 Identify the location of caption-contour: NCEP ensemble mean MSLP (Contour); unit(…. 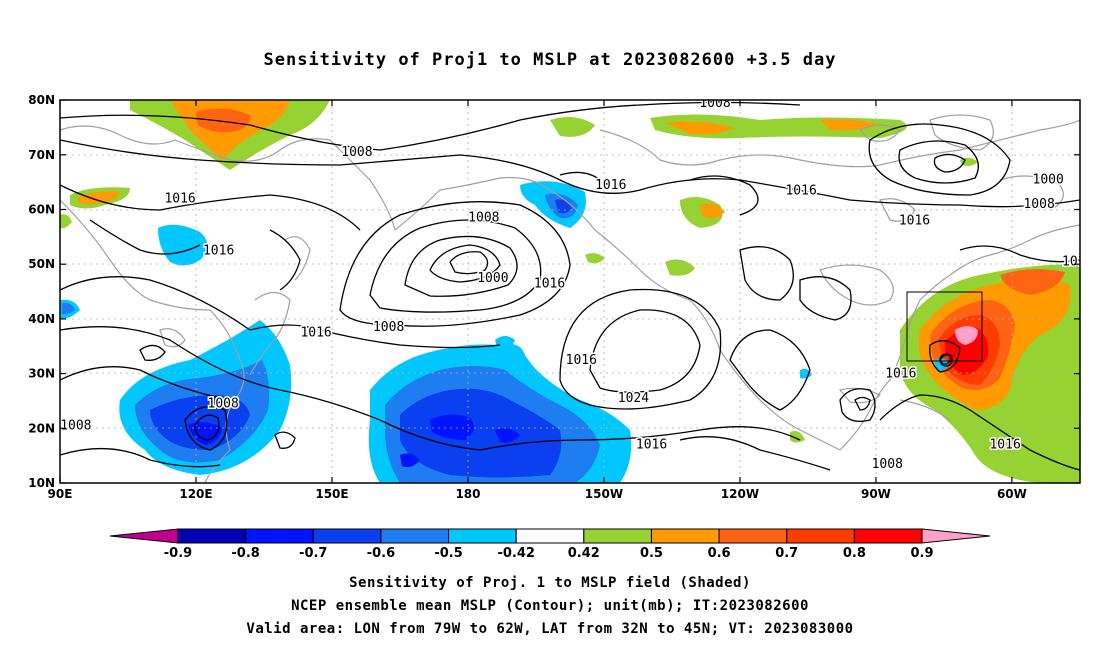
(550, 606).